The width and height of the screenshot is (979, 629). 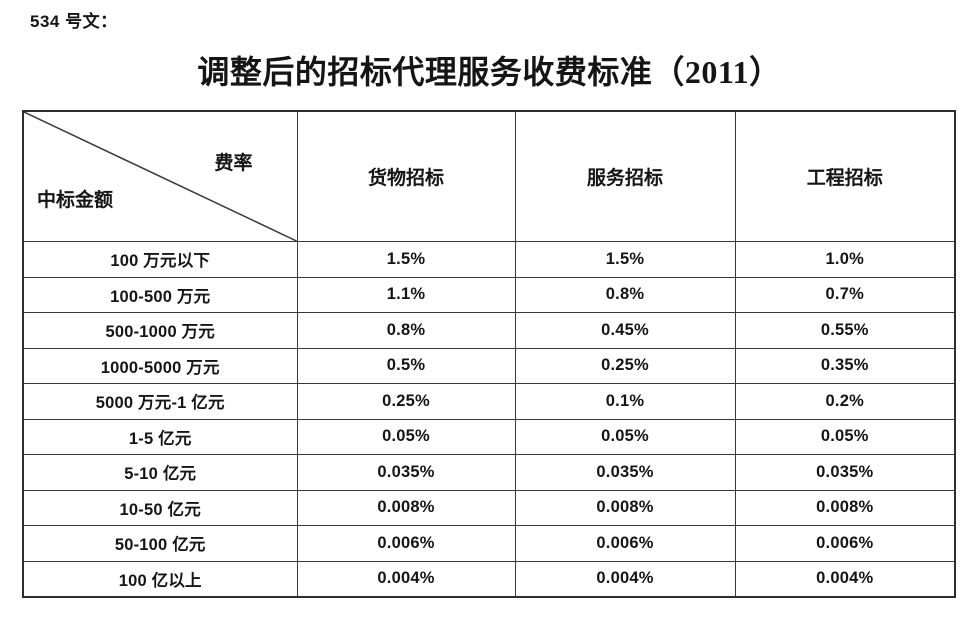 I want to click on table-row: 100 亿以上 0.004% 0.004% 0.004%, so click(x=489, y=579).